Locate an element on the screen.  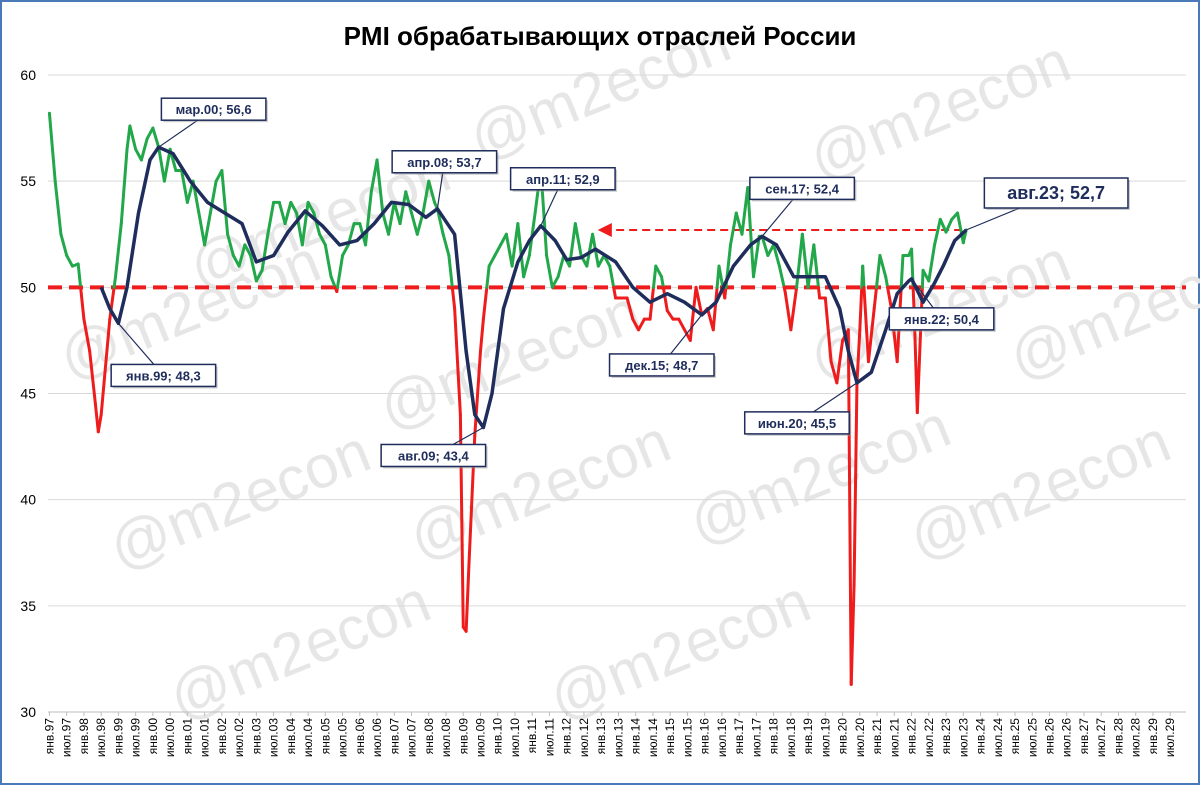
x-tick-label: янв.29 is located at coordinates (1153, 736).